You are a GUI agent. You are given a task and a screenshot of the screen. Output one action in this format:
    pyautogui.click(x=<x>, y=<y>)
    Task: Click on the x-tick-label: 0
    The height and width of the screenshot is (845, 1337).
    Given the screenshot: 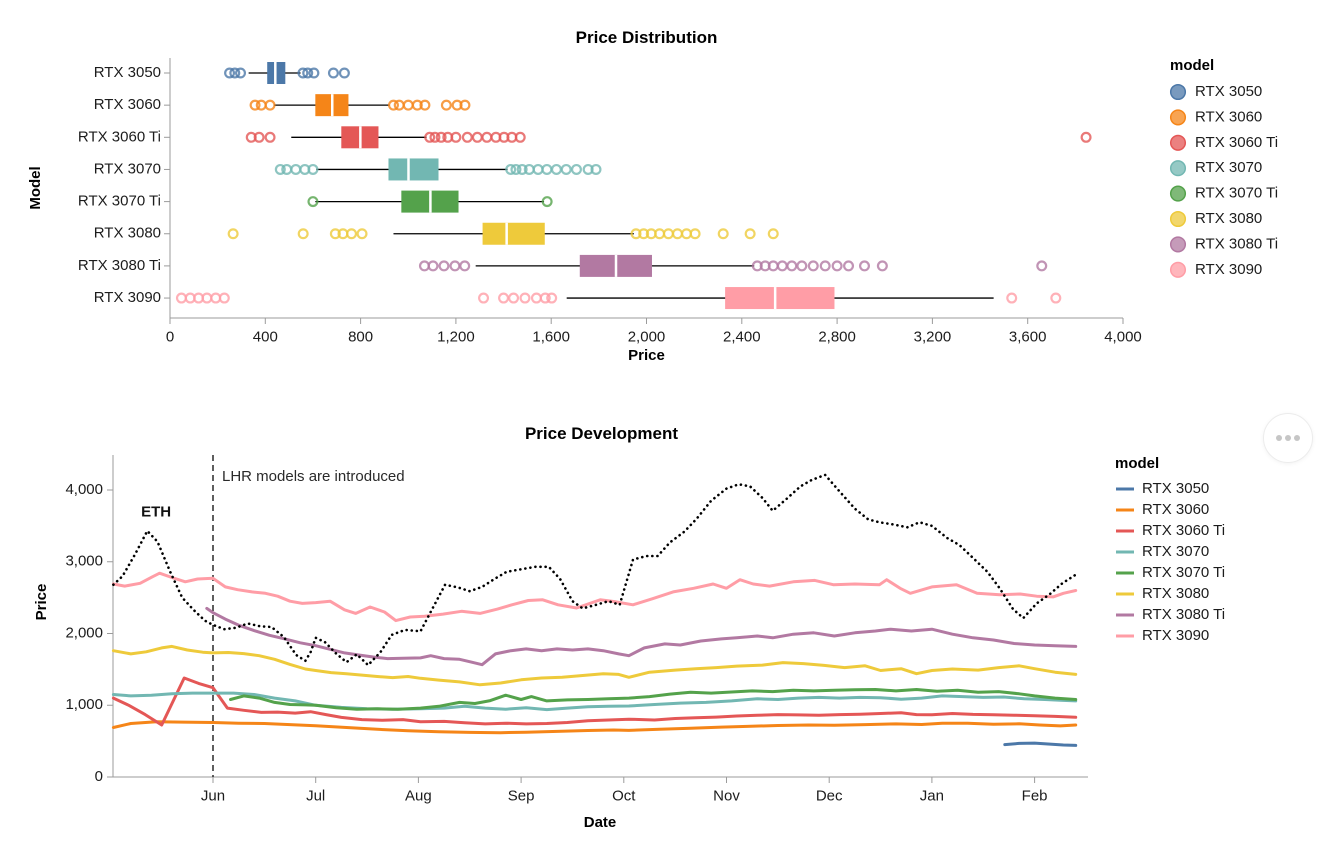 What is the action you would take?
    pyautogui.click(x=170, y=336)
    